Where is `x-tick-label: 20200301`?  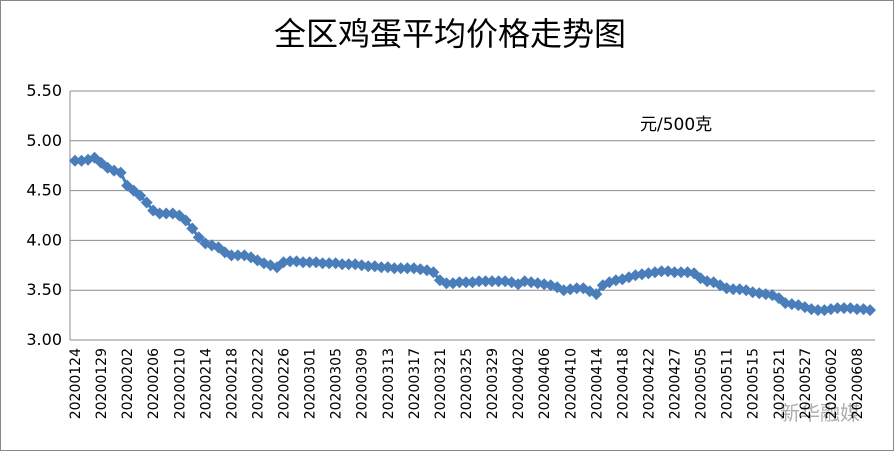
x-tick-label: 20200301 is located at coordinates (311, 383).